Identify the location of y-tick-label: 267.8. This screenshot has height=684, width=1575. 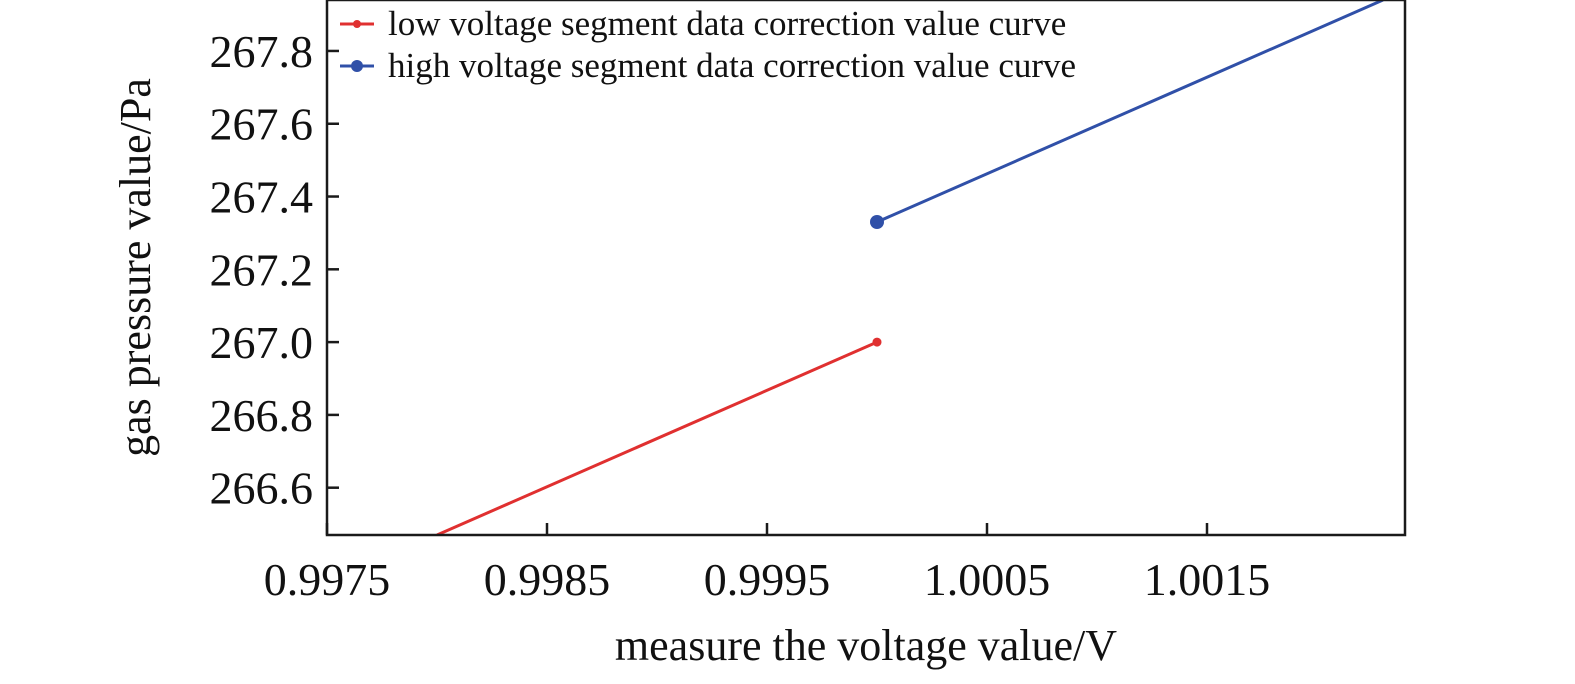
(262, 51).